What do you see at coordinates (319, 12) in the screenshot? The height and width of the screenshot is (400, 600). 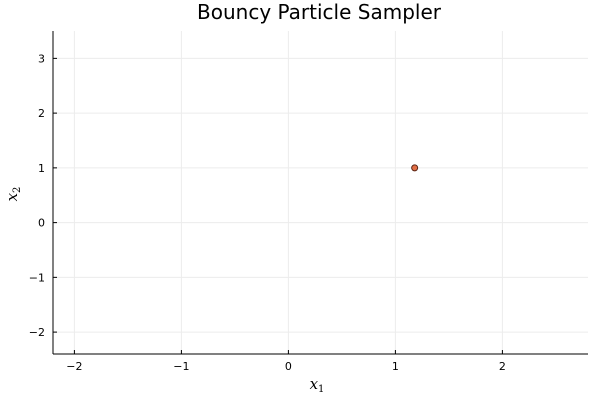 I see `chart-title: Bouncy Particle Sampler` at bounding box center [319, 12].